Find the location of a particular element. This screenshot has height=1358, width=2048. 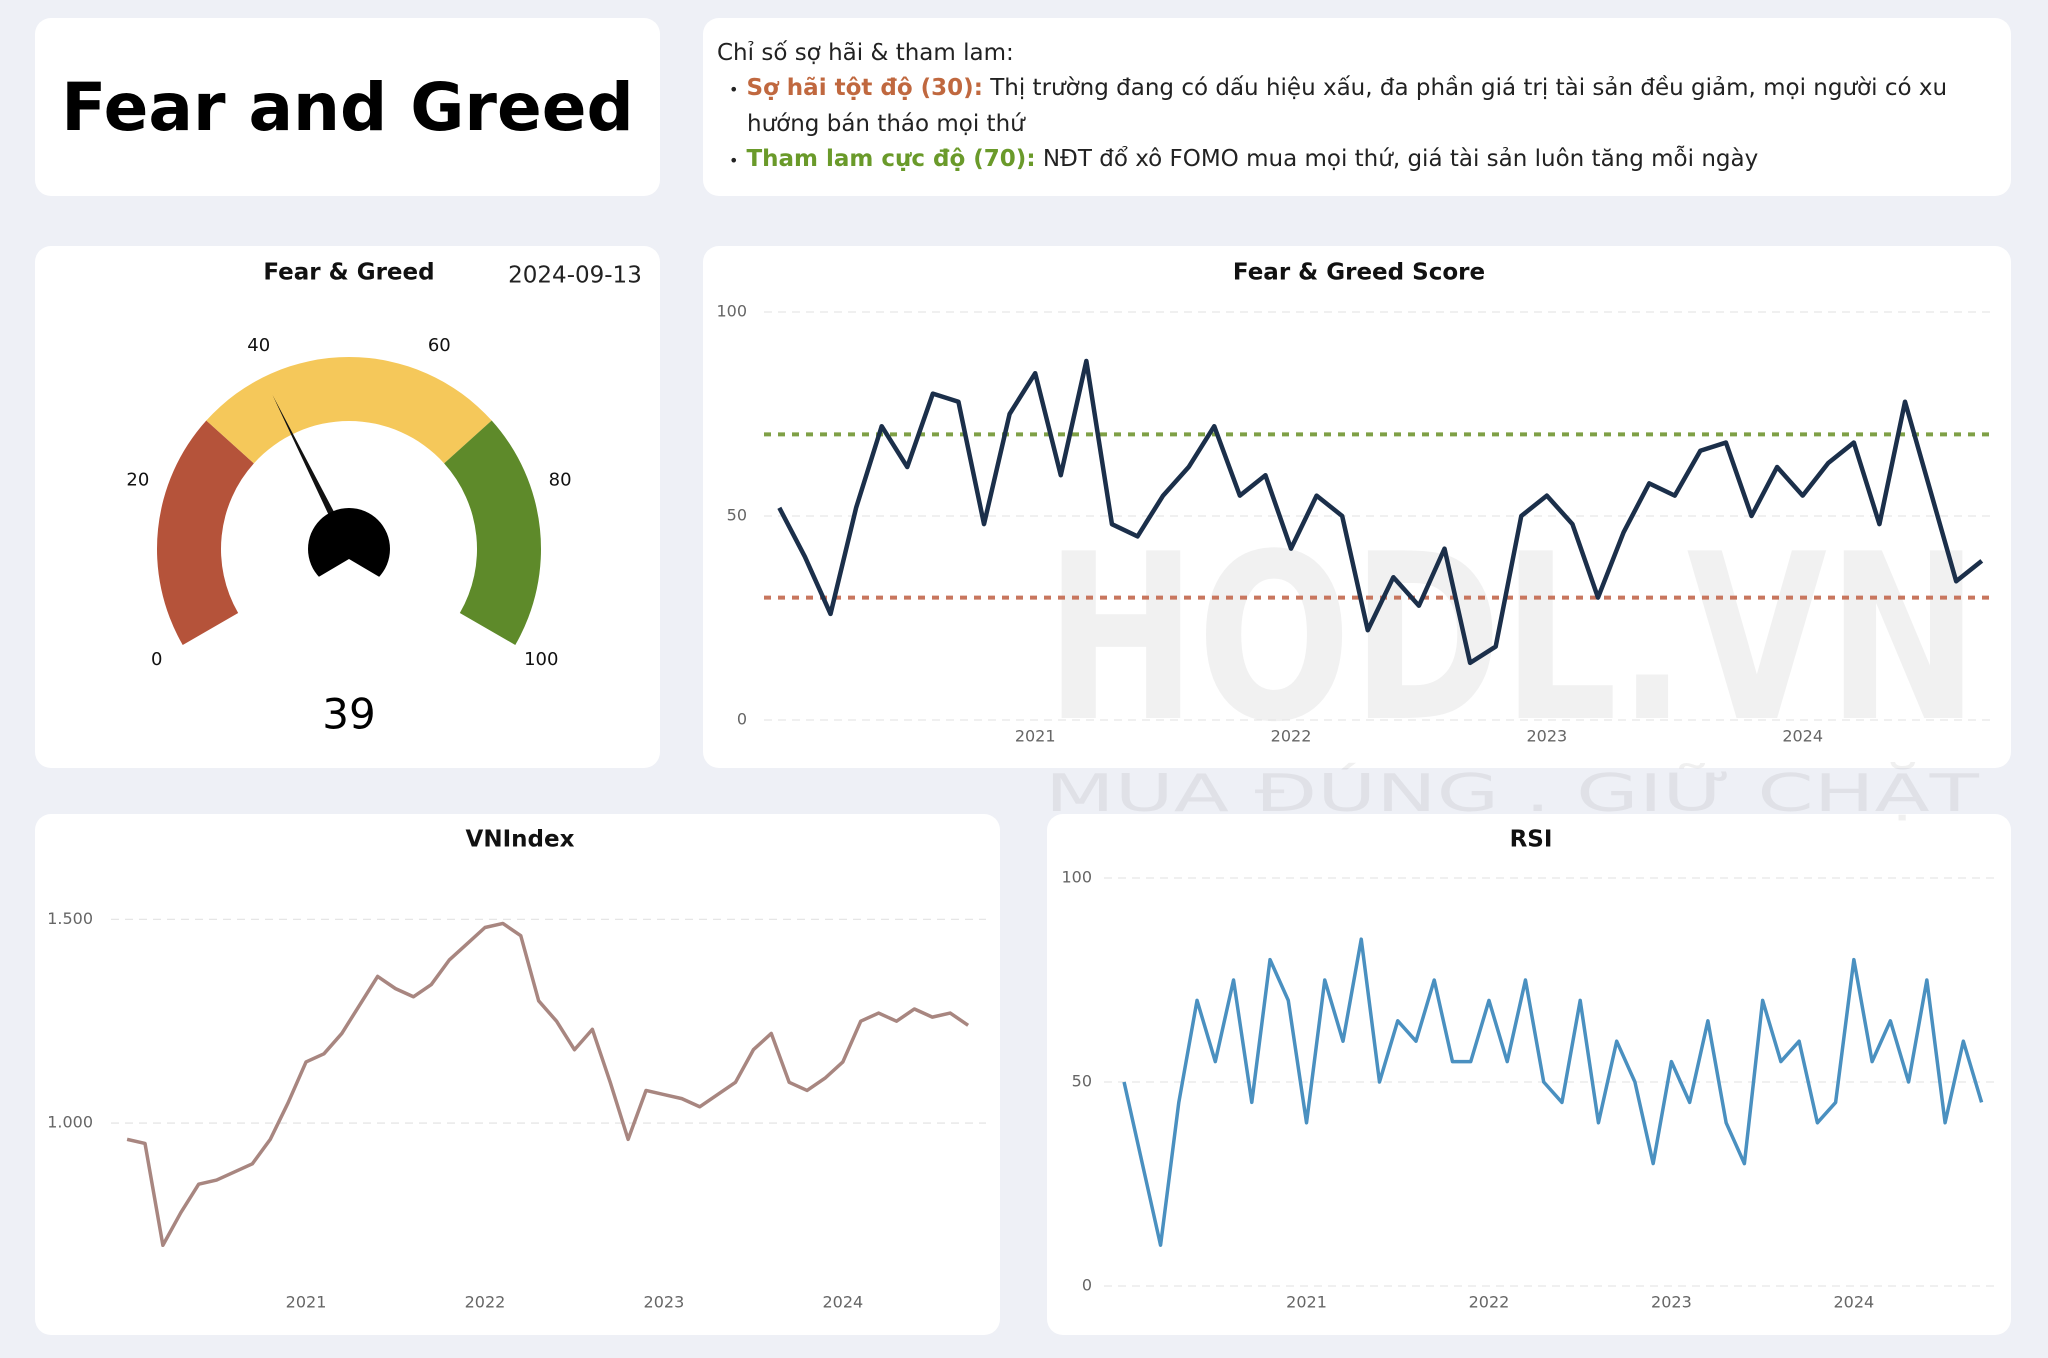

intro: Chỉ số sợ hãi & tham lam: is located at coordinates (865, 53).